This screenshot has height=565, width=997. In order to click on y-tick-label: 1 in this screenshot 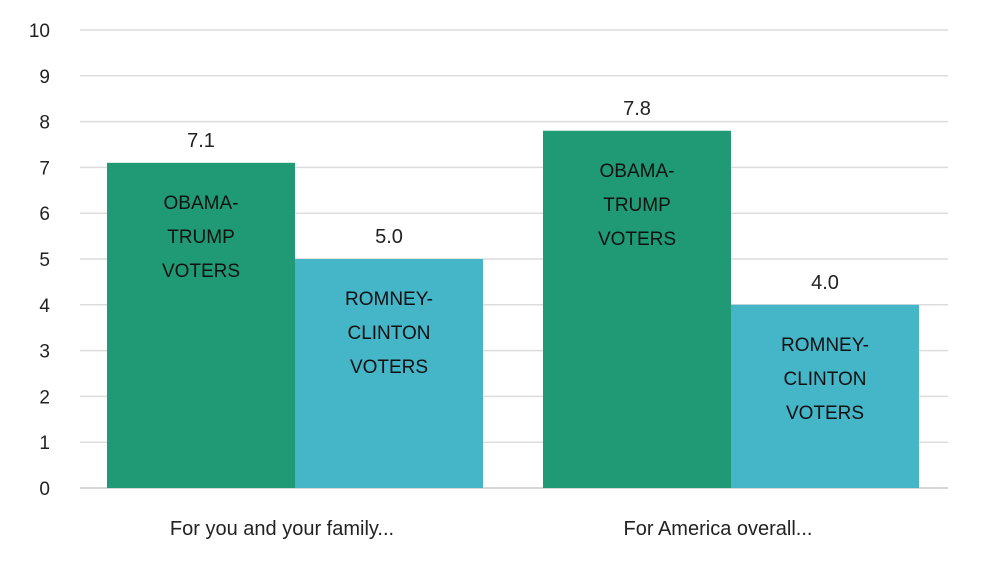, I will do `click(44, 443)`.